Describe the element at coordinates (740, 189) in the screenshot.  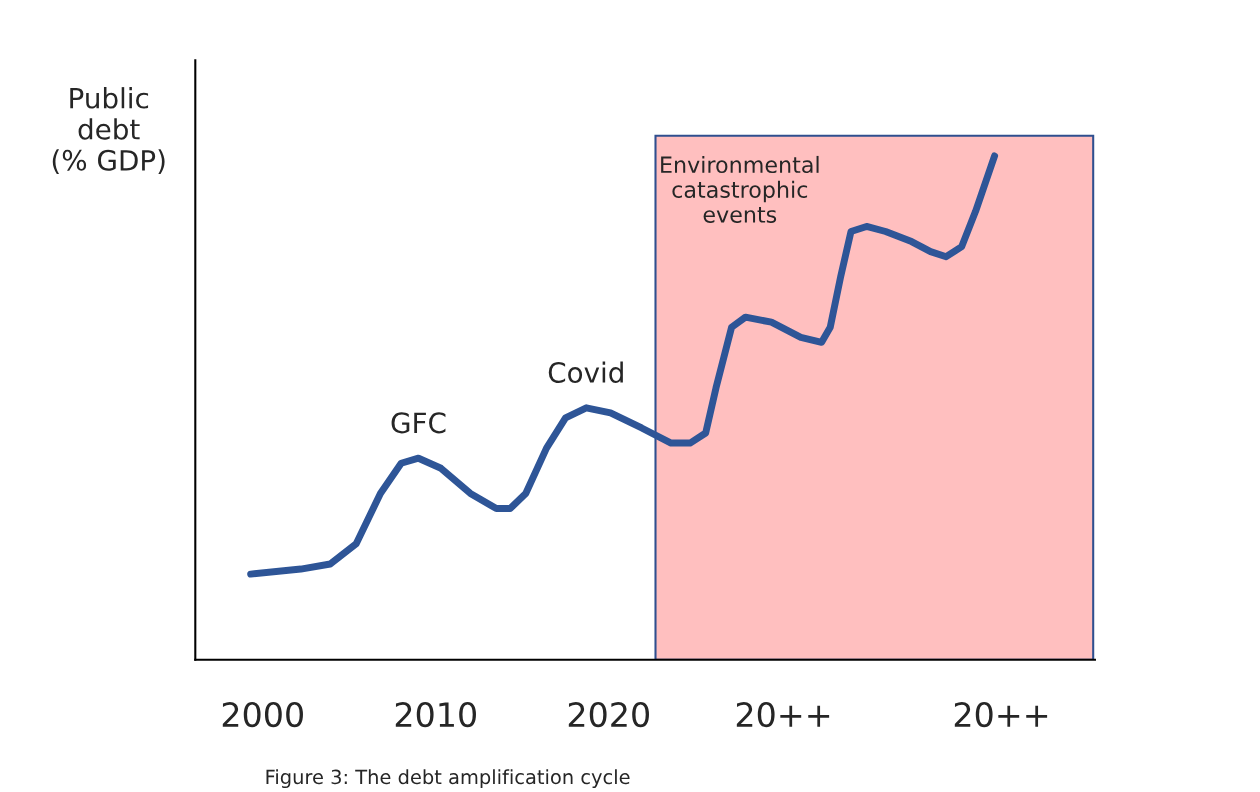
I see `band-label: Environmental catastrophic events` at that location.